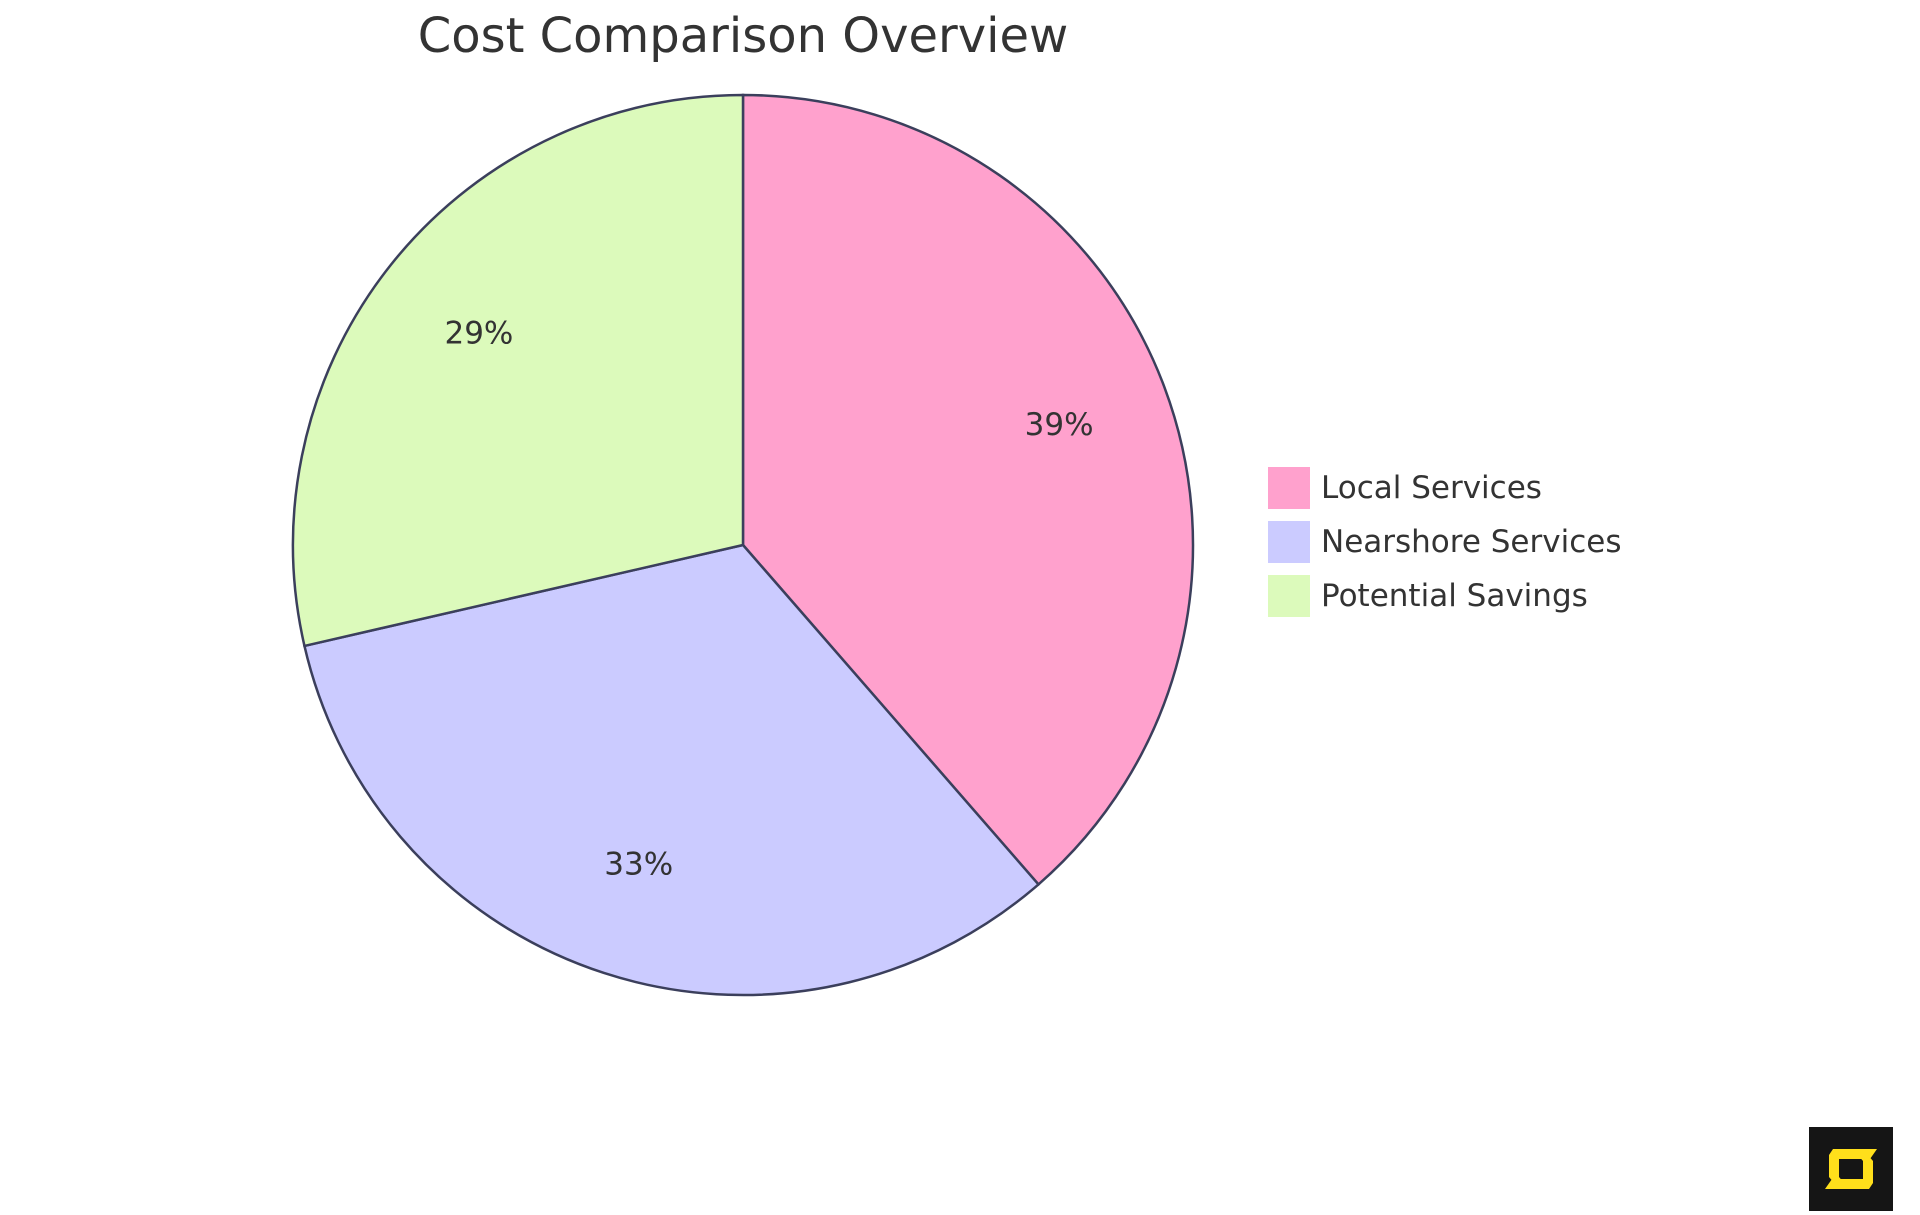 This screenshot has width=1920, height=1215. I want to click on slice-label-nearshore-services: 33%, so click(638, 864).